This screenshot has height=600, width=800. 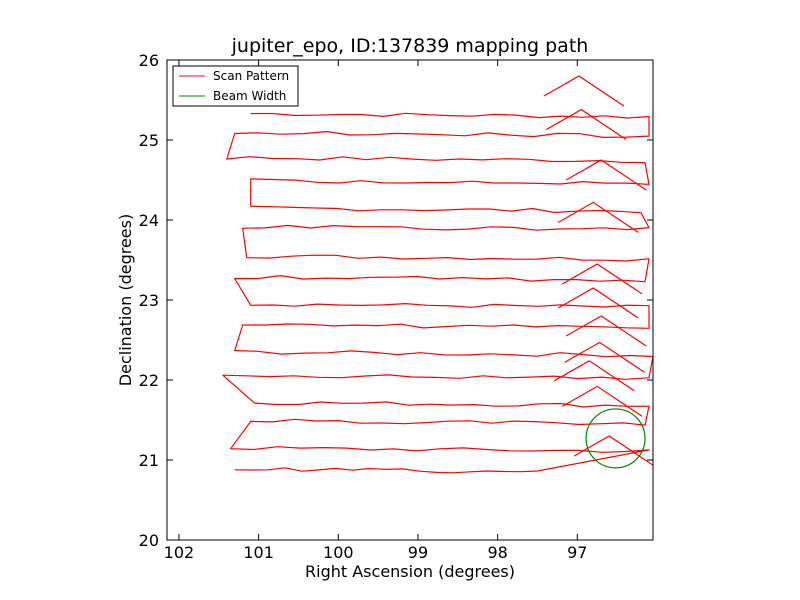 I want to click on y-tick-label: 24, so click(x=149, y=220).